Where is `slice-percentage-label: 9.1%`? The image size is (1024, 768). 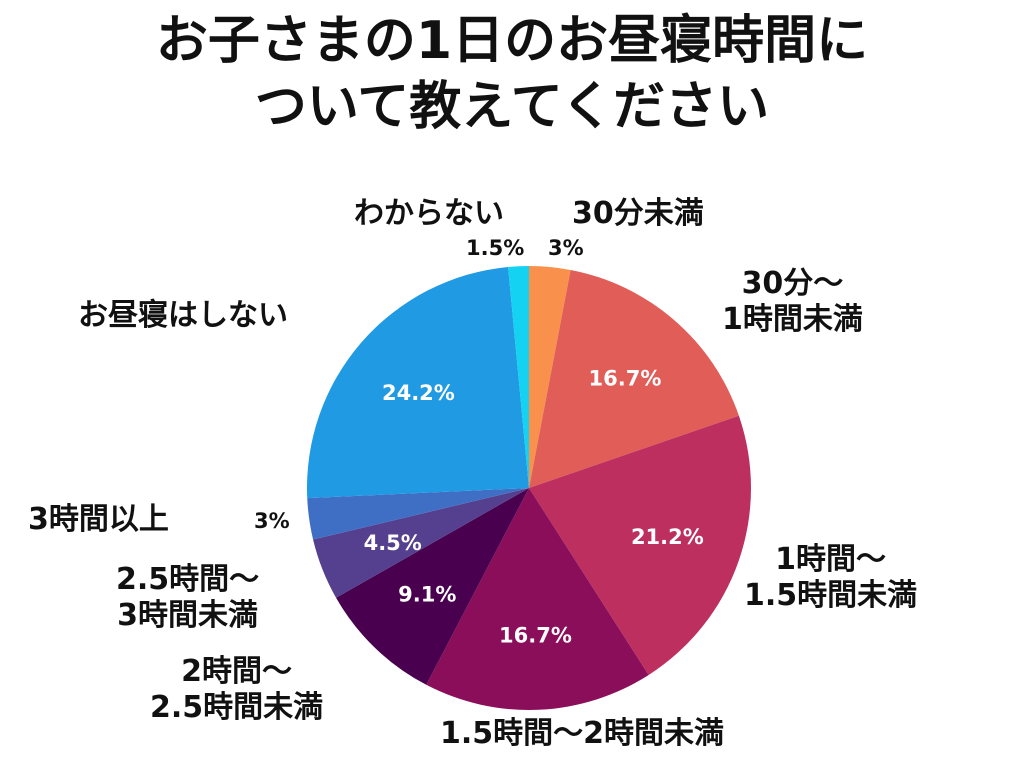
slice-percentage-label: 9.1% is located at coordinates (427, 594).